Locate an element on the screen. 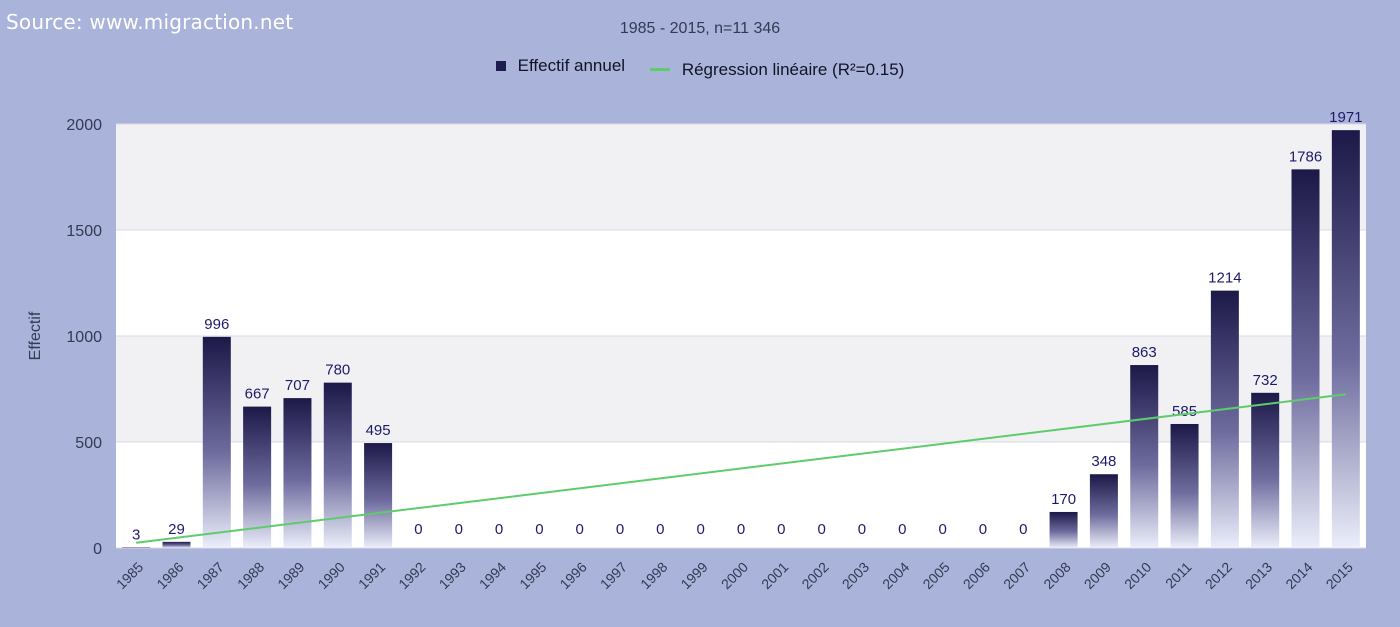  bar-2009 is located at coordinates (1103, 511).